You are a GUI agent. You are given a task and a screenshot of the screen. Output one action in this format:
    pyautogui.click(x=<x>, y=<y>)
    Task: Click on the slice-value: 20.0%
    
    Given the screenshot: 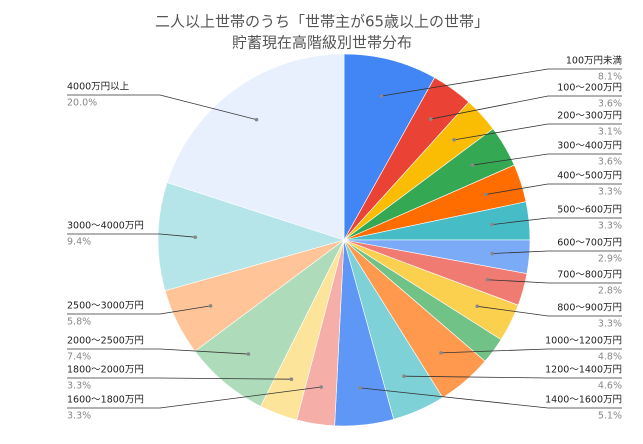 What is the action you would take?
    pyautogui.click(x=82, y=103)
    